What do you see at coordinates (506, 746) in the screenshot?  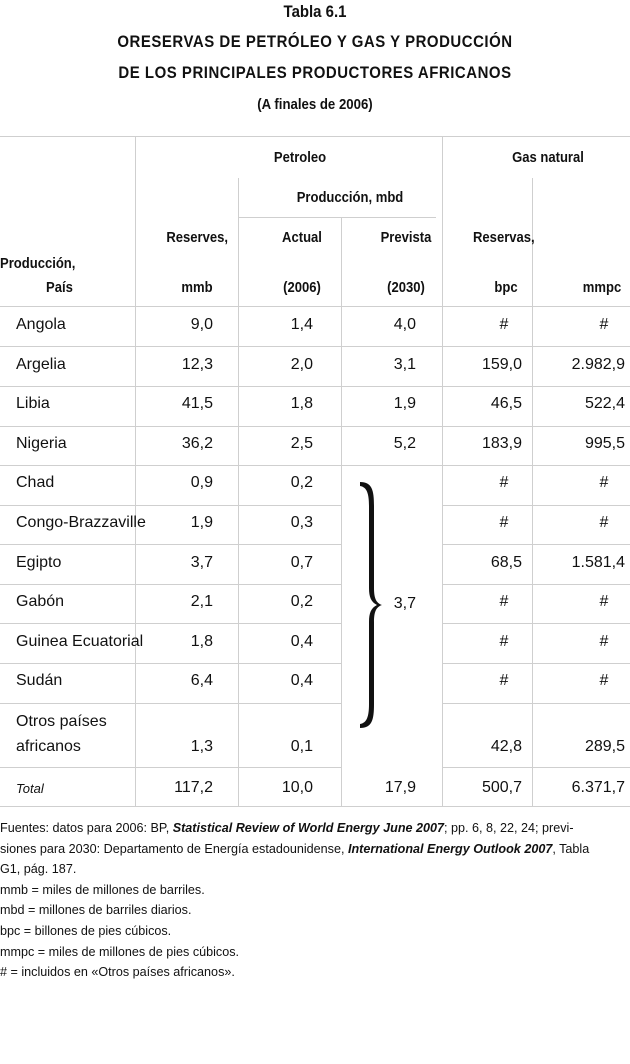 I see `cell-bpc: 42,8` at bounding box center [506, 746].